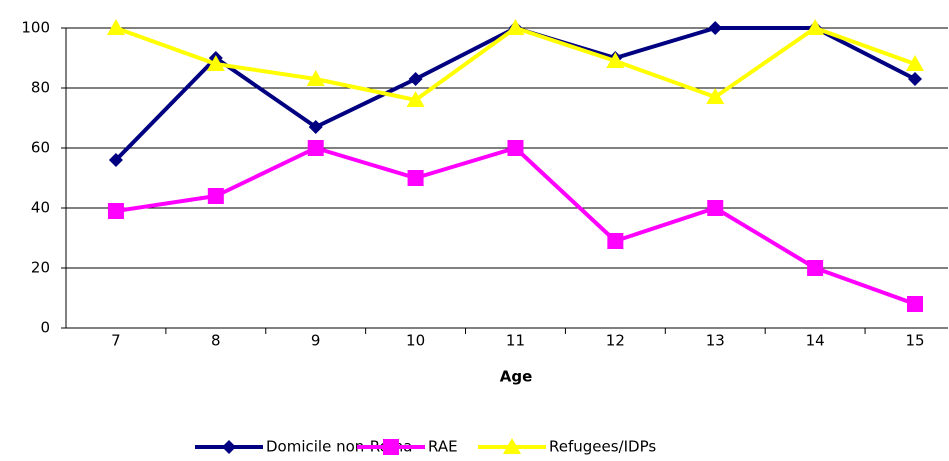  What do you see at coordinates (615, 341) in the screenshot?
I see `x-tick-label: 12` at bounding box center [615, 341].